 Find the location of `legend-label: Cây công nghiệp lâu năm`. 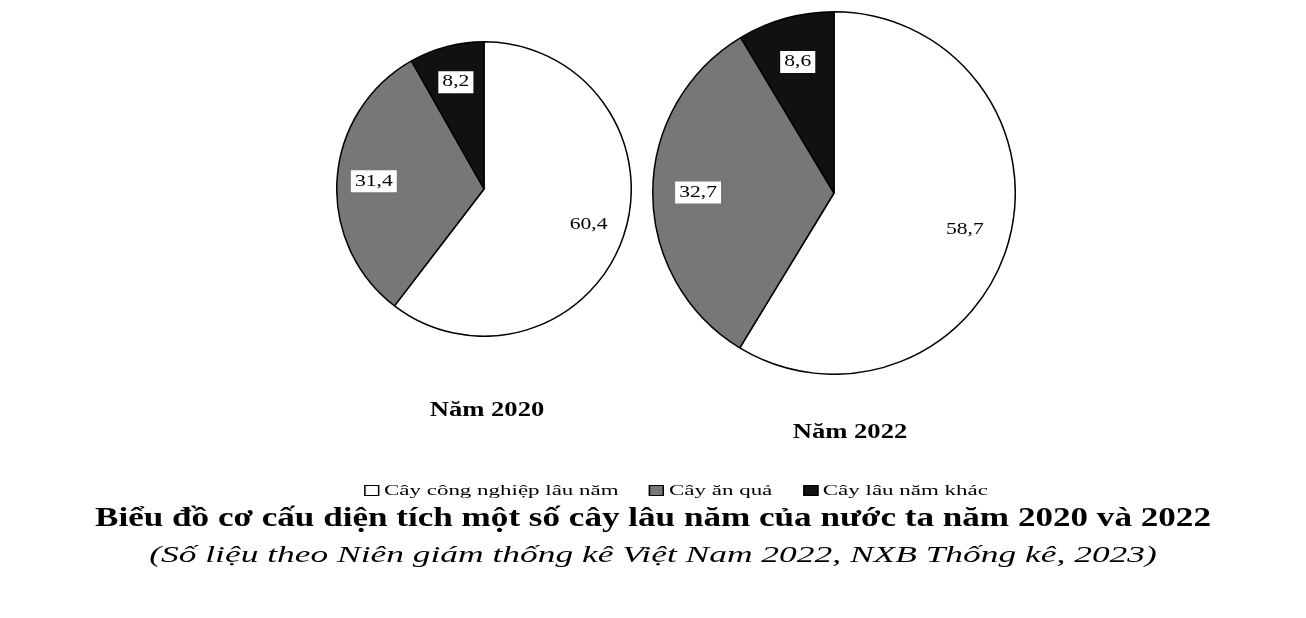

legend-label: Cây công nghiệp lâu năm is located at coordinates (501, 490).